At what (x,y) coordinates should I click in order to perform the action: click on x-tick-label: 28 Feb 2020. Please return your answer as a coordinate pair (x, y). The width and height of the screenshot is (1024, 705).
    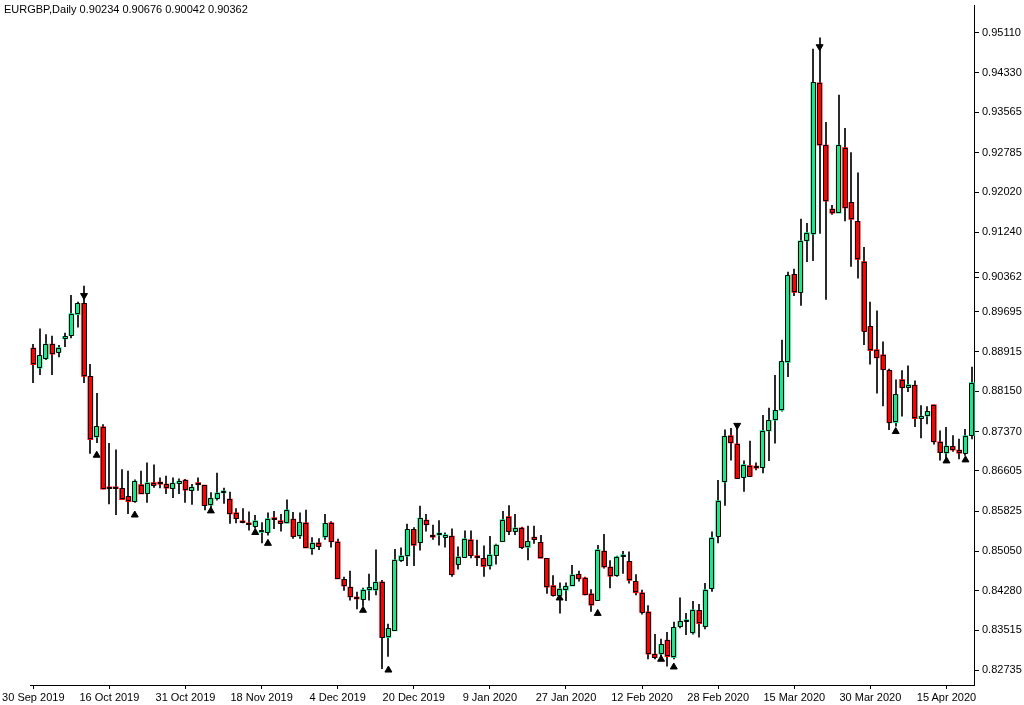
    Looking at the image, I should click on (718, 696).